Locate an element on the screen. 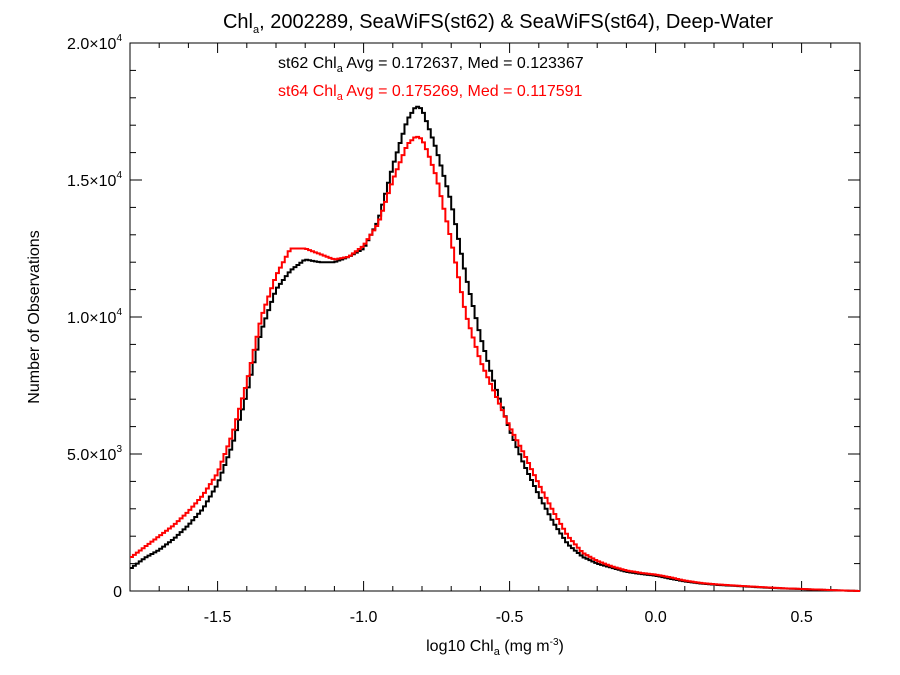 The height and width of the screenshot is (675, 900). y-tick-mantissa: 1.0×10 is located at coordinates (91, 318).